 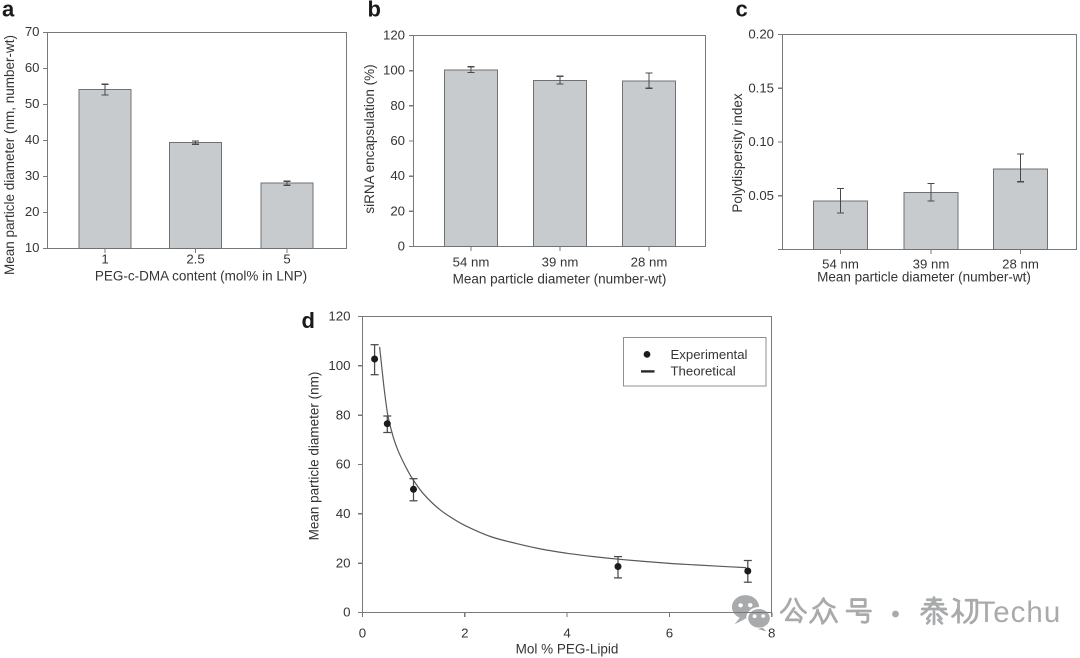 What do you see at coordinates (32, 103) in the screenshot?
I see `svg-text: 50` at bounding box center [32, 103].